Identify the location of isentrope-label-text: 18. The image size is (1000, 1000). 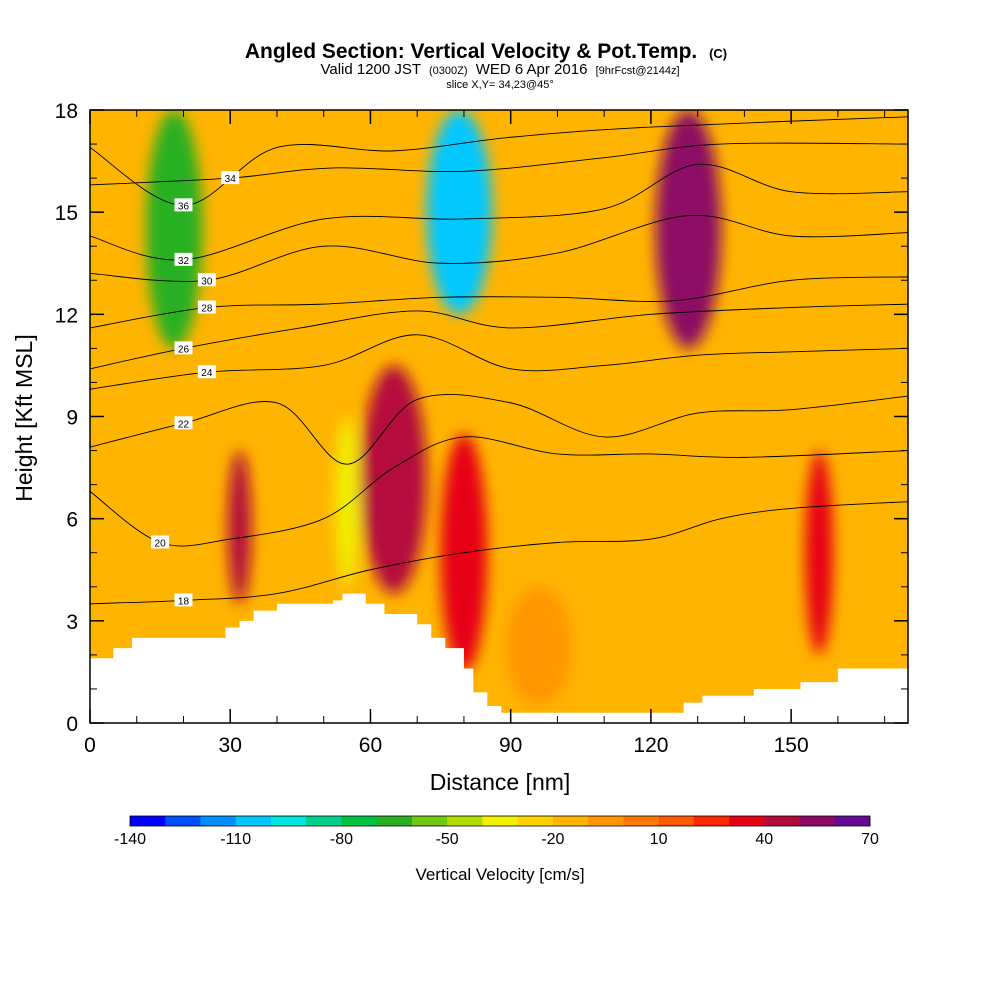
(184, 601).